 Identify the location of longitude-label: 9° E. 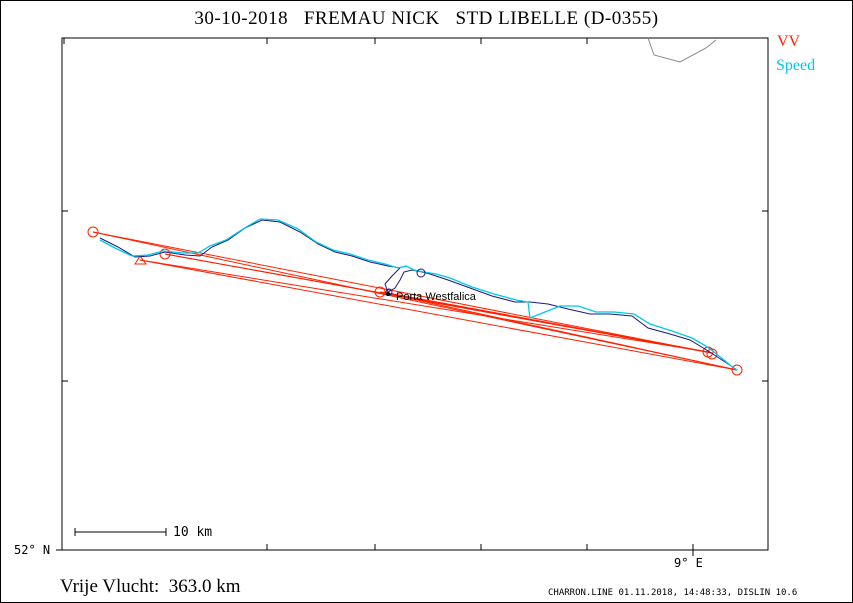
(688, 563).